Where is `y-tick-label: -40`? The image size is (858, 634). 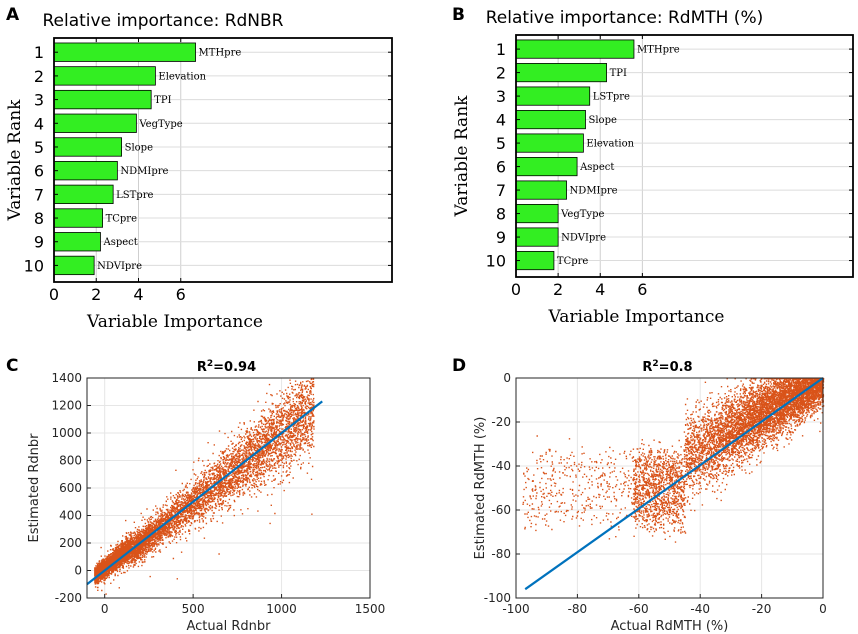
y-tick-label: -40 is located at coordinates (501, 466).